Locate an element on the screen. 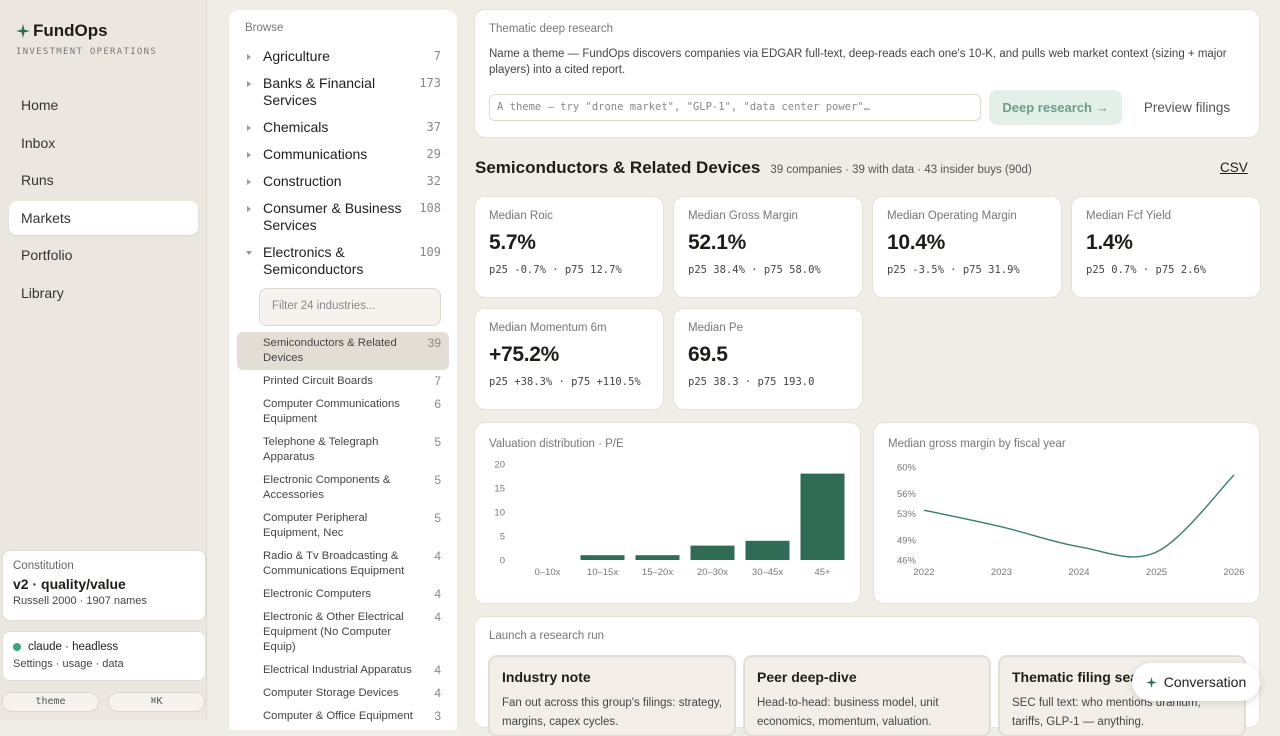  industry: Electrical Industrial Apparatus 4 is located at coordinates (343, 670).